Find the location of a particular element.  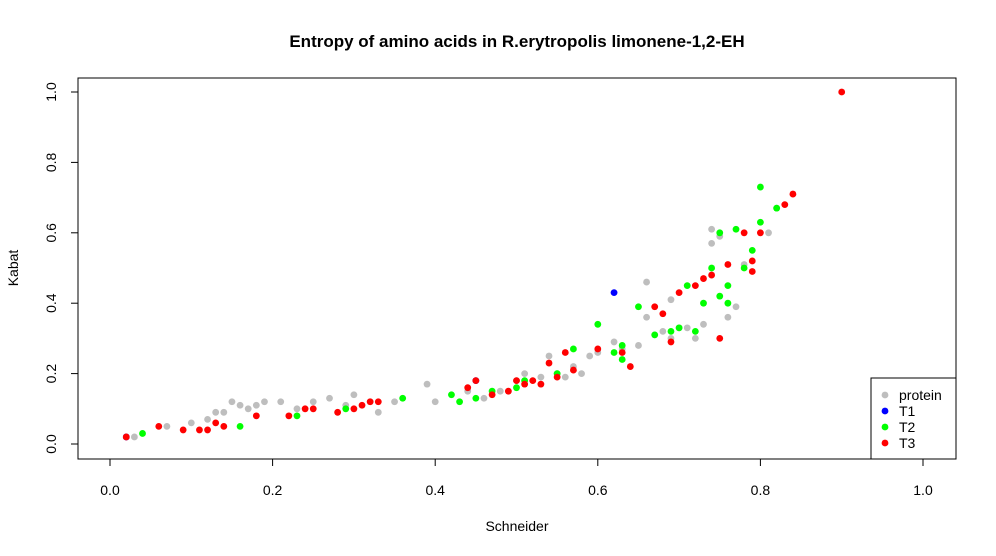

x-tick-label: 0.4 is located at coordinates (435, 490).